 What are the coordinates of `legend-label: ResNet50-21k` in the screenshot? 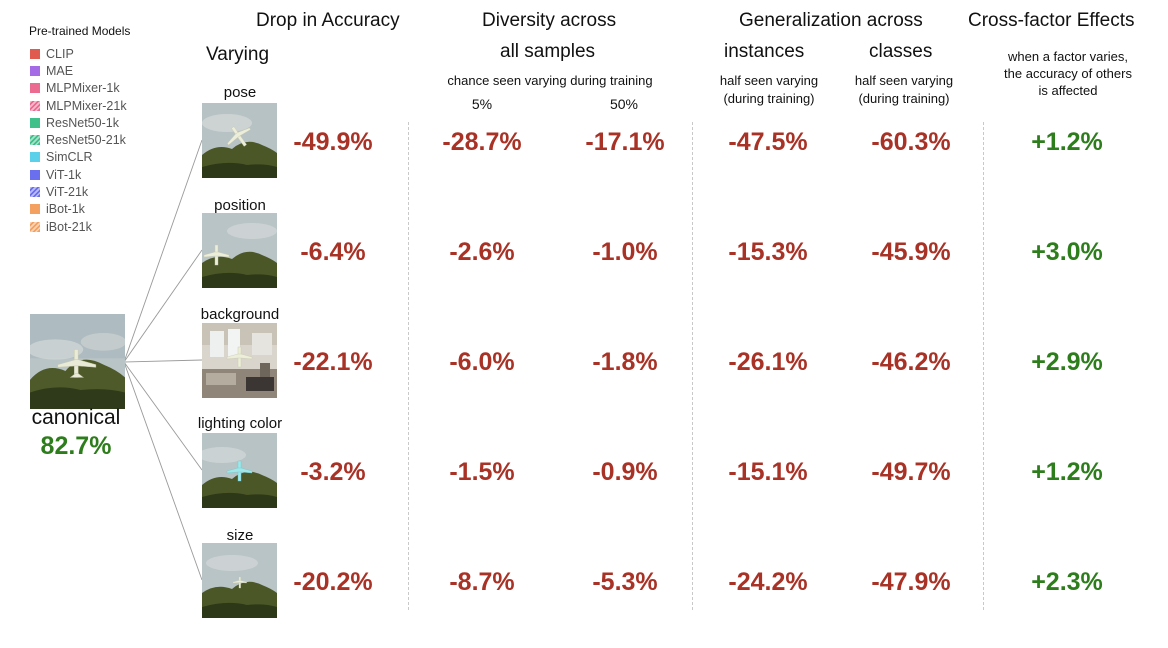 It's located at (86, 140).